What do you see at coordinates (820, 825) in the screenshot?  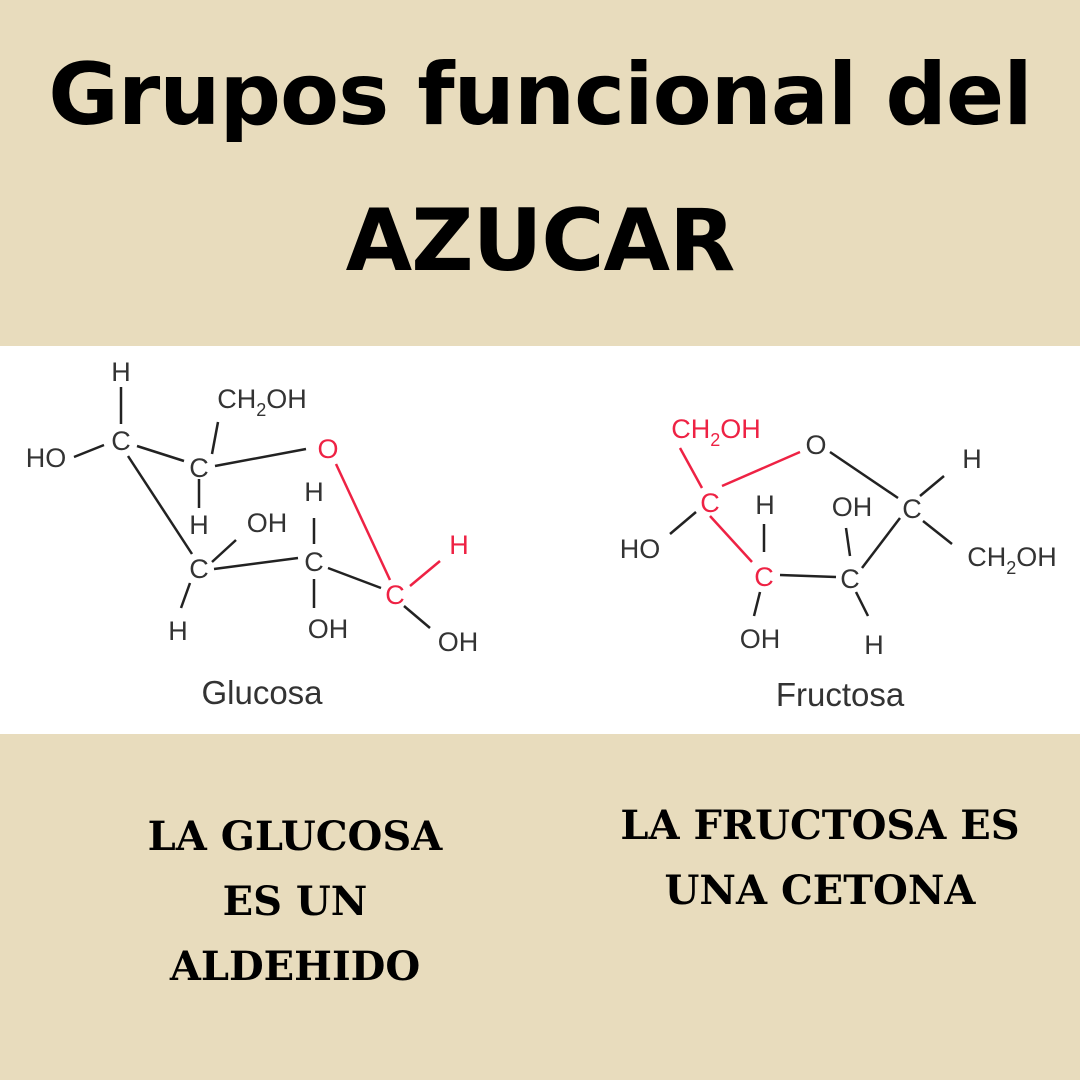 I see `caption-line: LA FRUCTOSA ES` at bounding box center [820, 825].